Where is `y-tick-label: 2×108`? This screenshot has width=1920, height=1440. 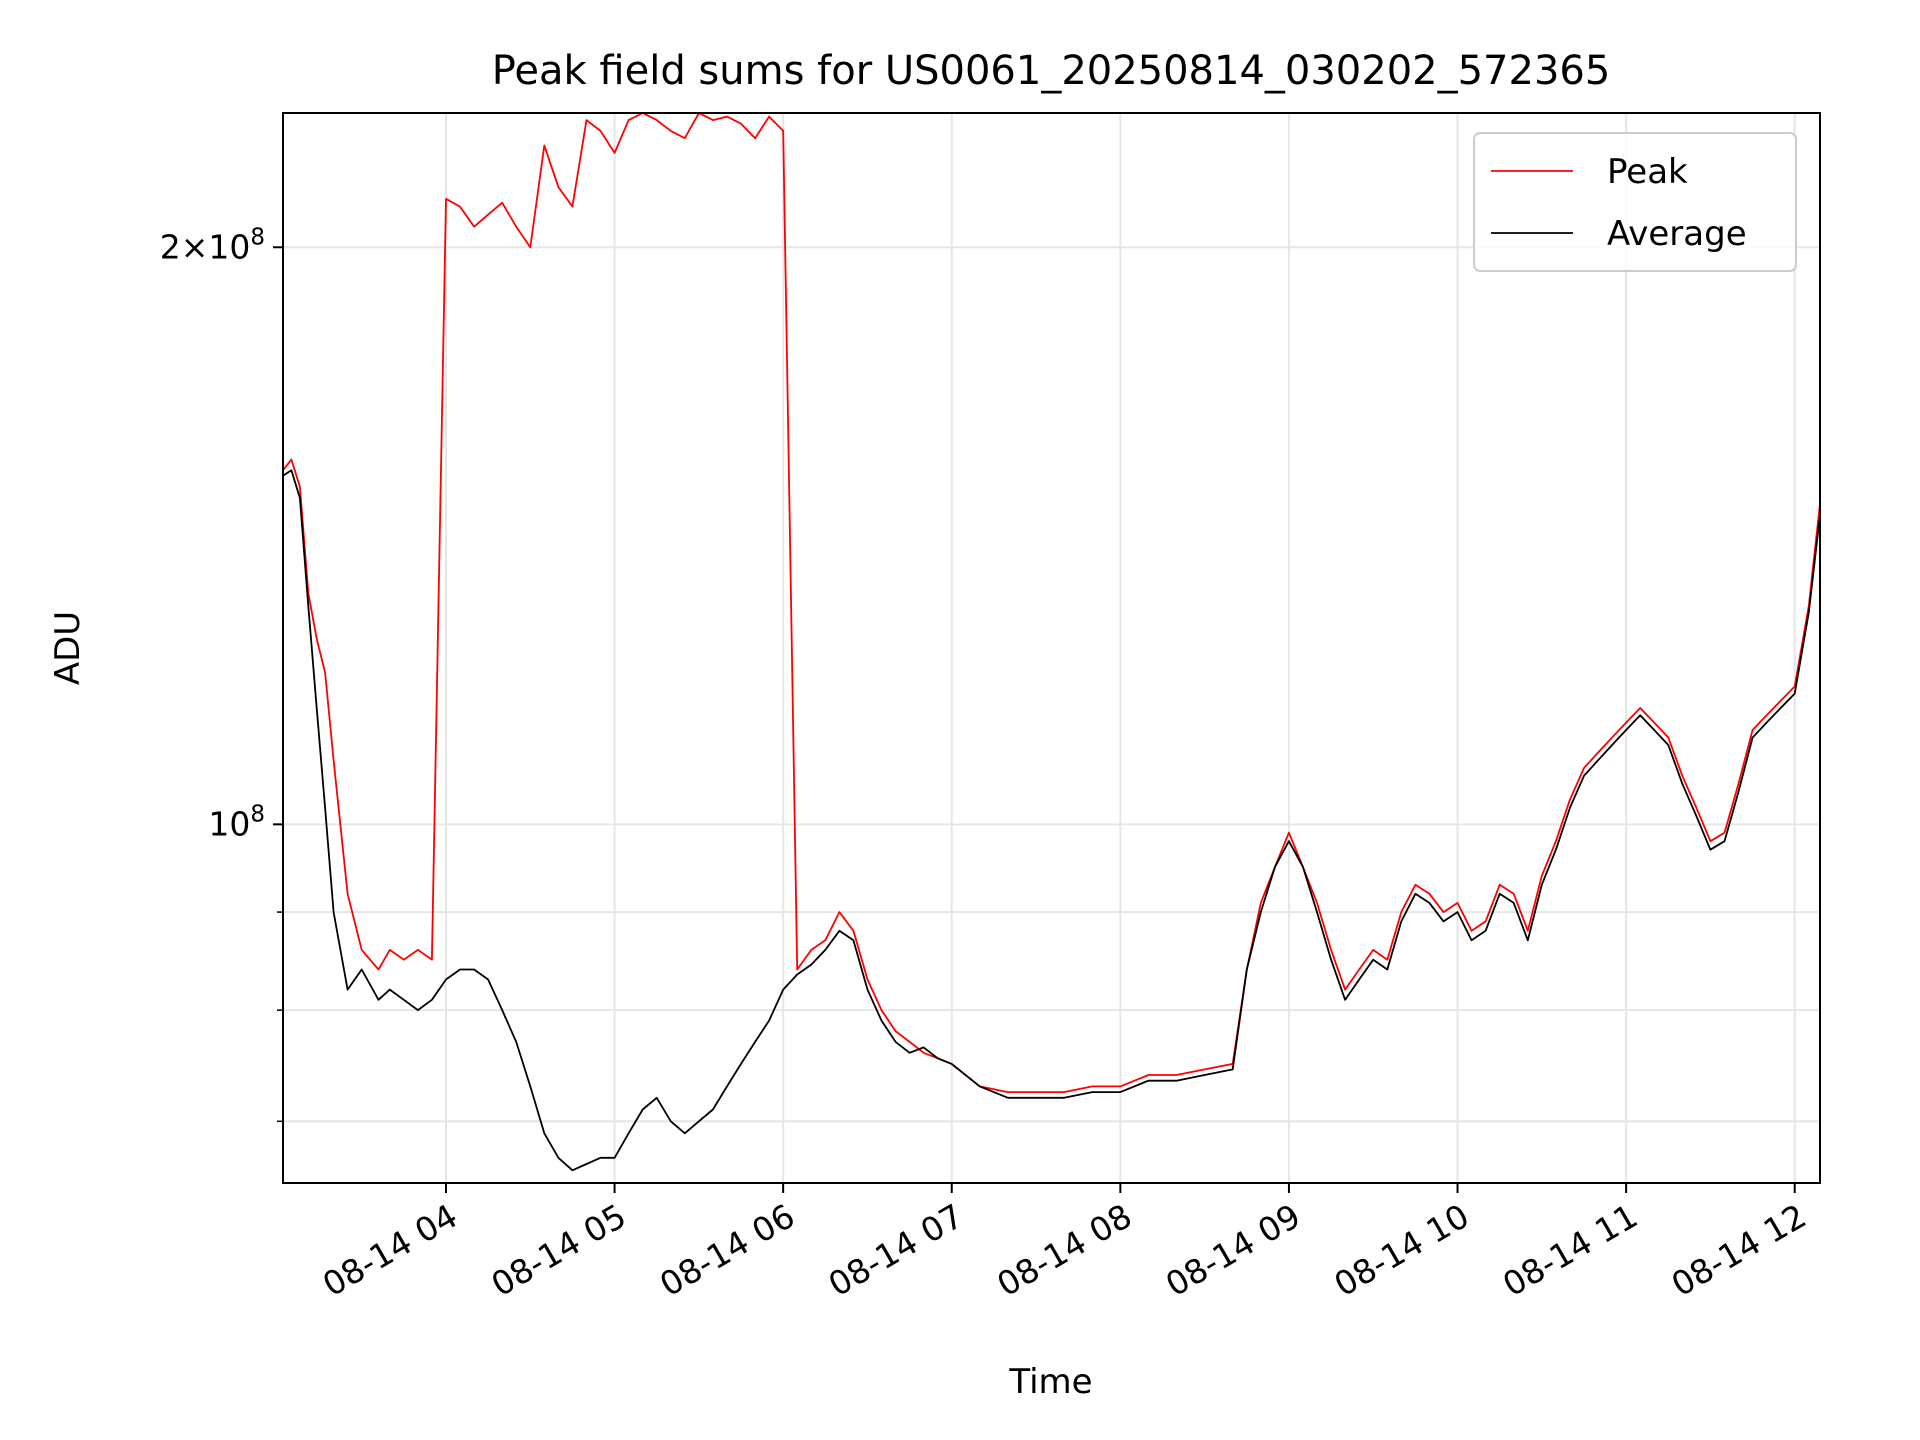
y-tick-label: 2×108 is located at coordinates (212, 245).